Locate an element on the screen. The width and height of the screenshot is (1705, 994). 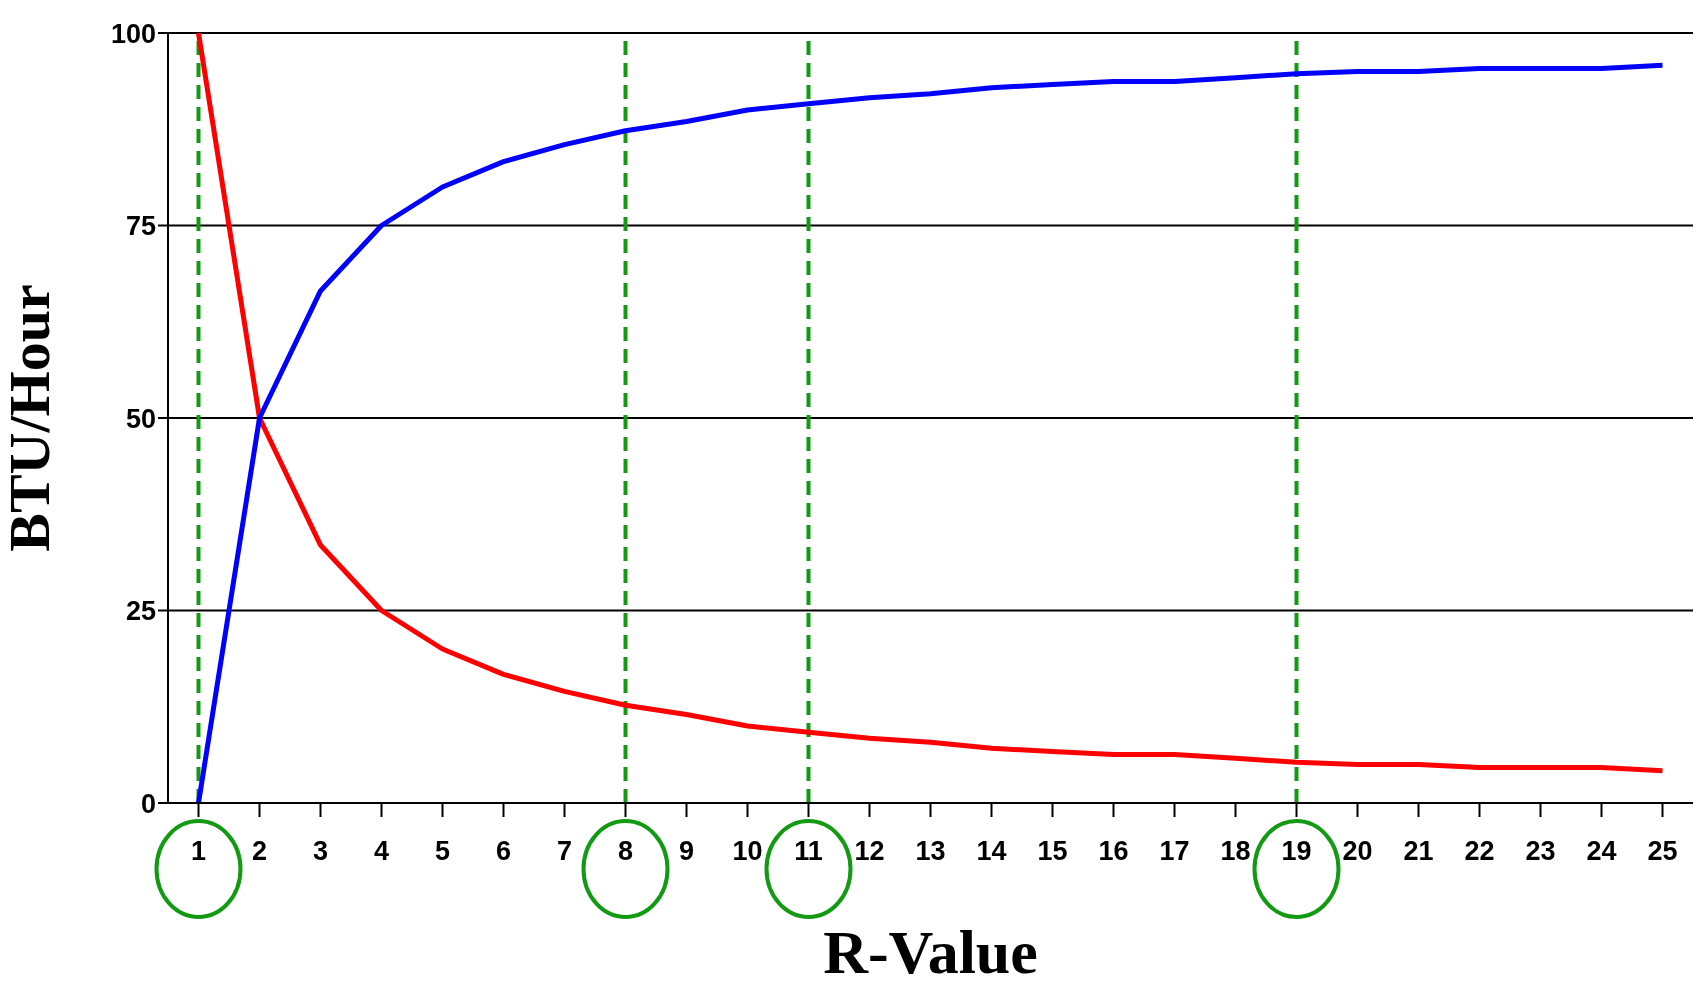
x-tick-label: 6 is located at coordinates (503, 851).